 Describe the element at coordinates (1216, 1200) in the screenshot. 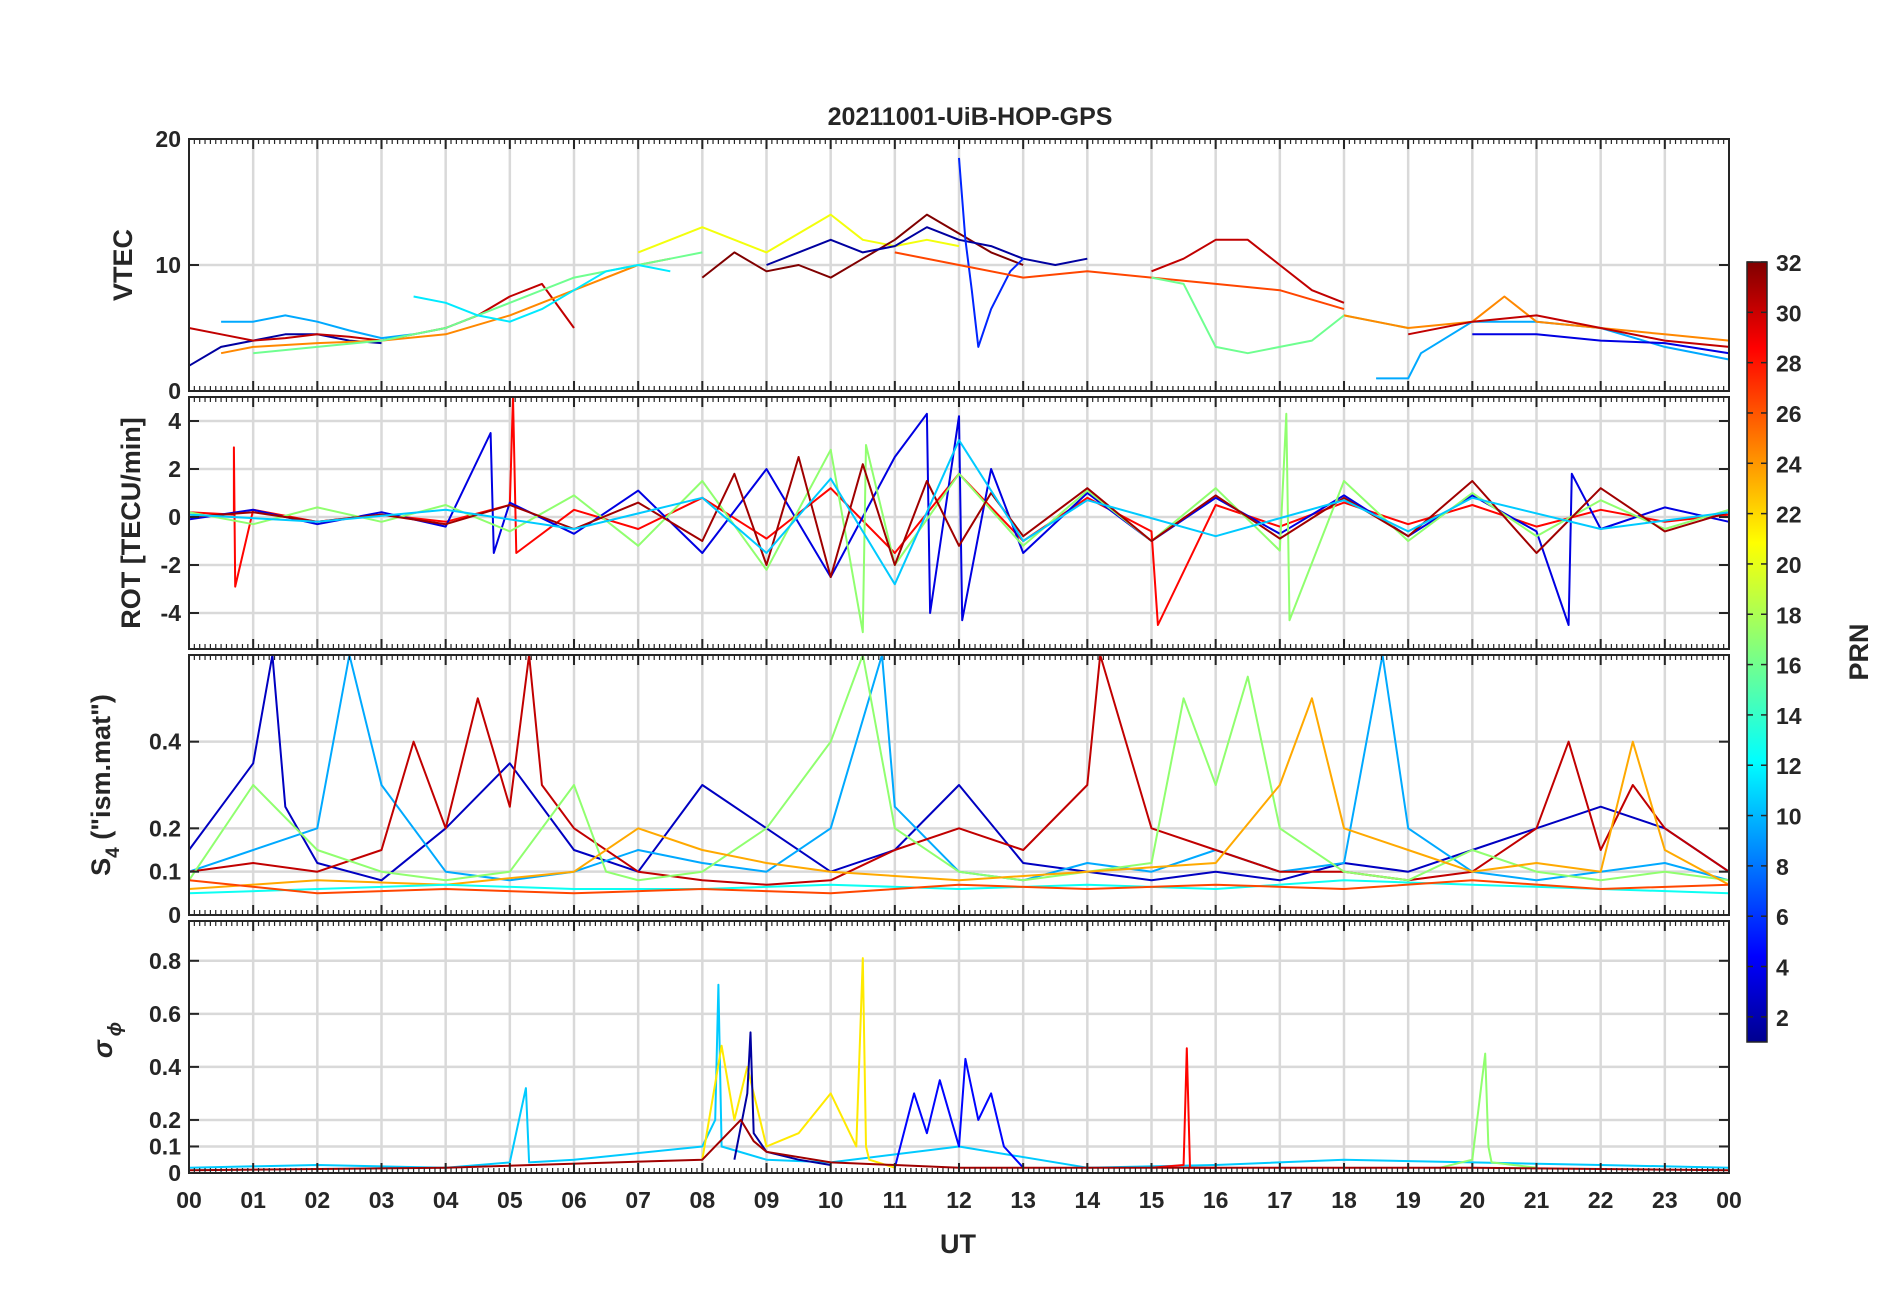

I see `x-tick-label: 16` at that location.